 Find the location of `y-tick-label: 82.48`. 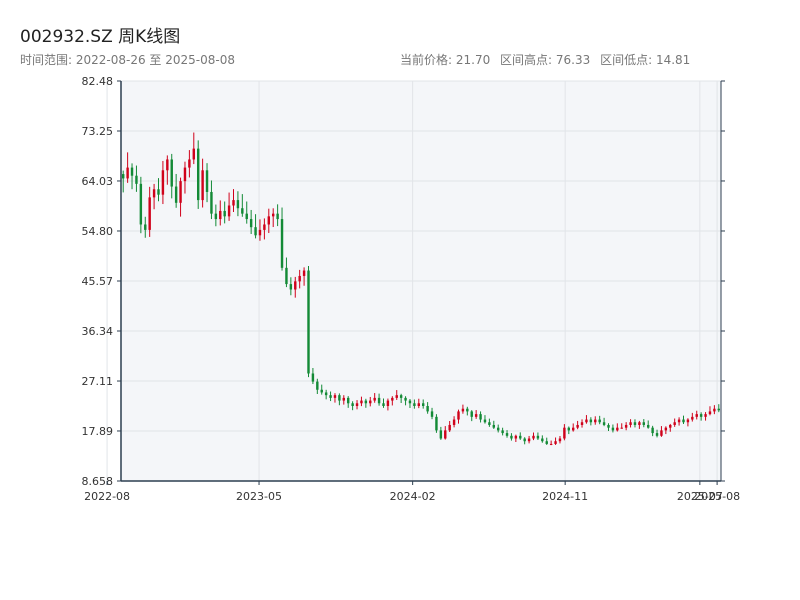

y-tick-label: 82.48 is located at coordinates (98, 81).